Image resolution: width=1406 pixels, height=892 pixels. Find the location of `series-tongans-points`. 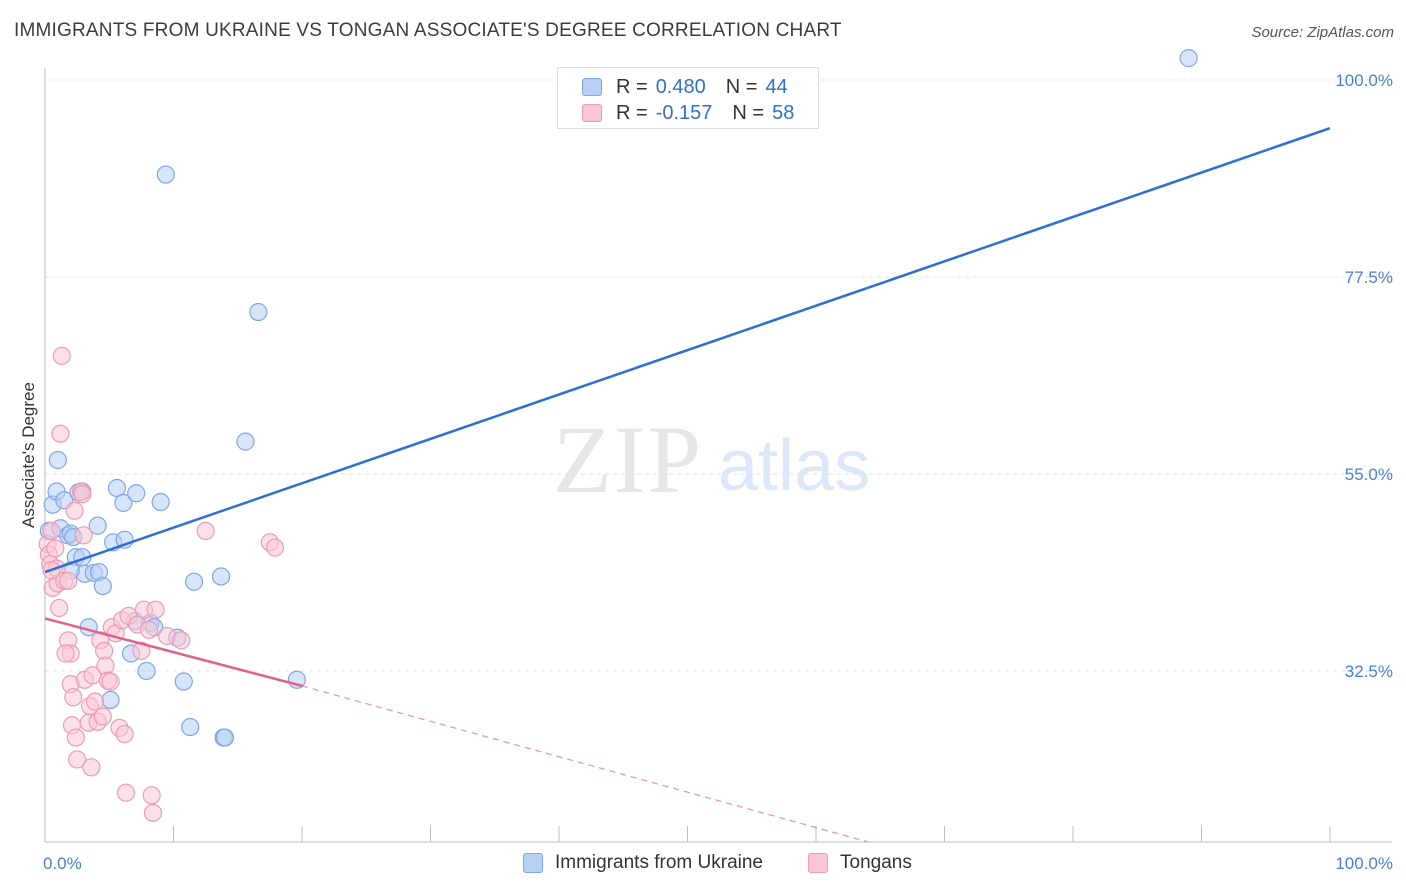

series-tongans-points is located at coordinates (161, 584).